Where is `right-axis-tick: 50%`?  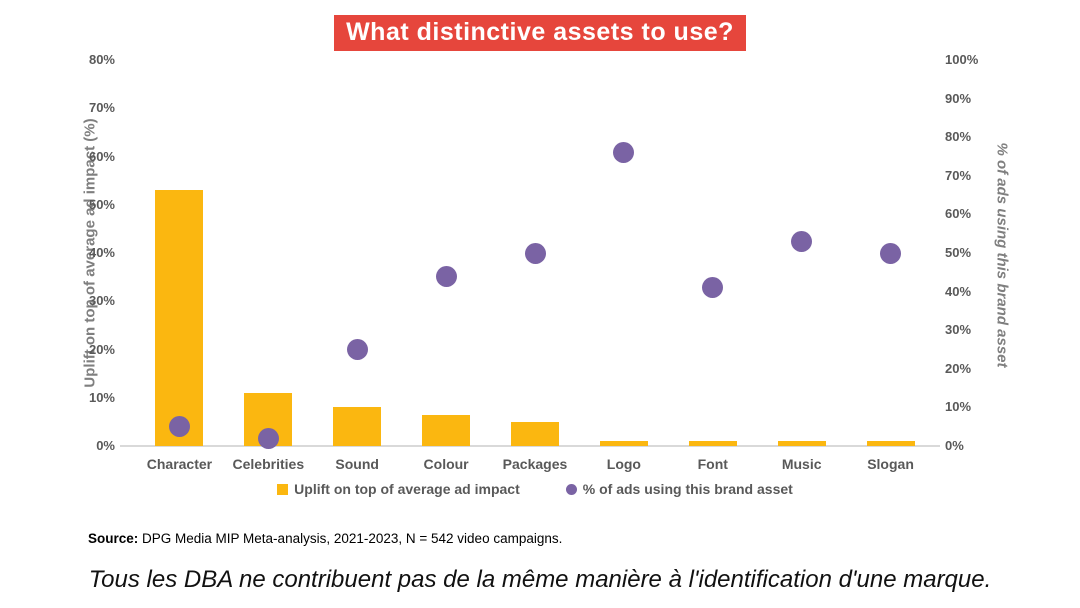
right-axis-tick: 50% is located at coordinates (958, 252).